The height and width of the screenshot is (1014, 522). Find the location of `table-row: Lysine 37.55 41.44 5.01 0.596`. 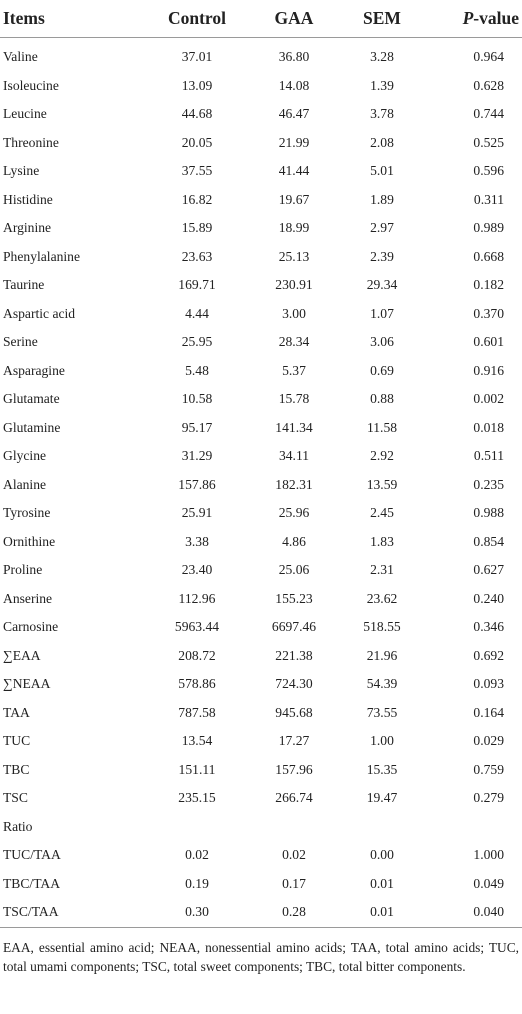

table-row: Lysine 37.55 41.44 5.01 0.596 is located at coordinates (261, 171).